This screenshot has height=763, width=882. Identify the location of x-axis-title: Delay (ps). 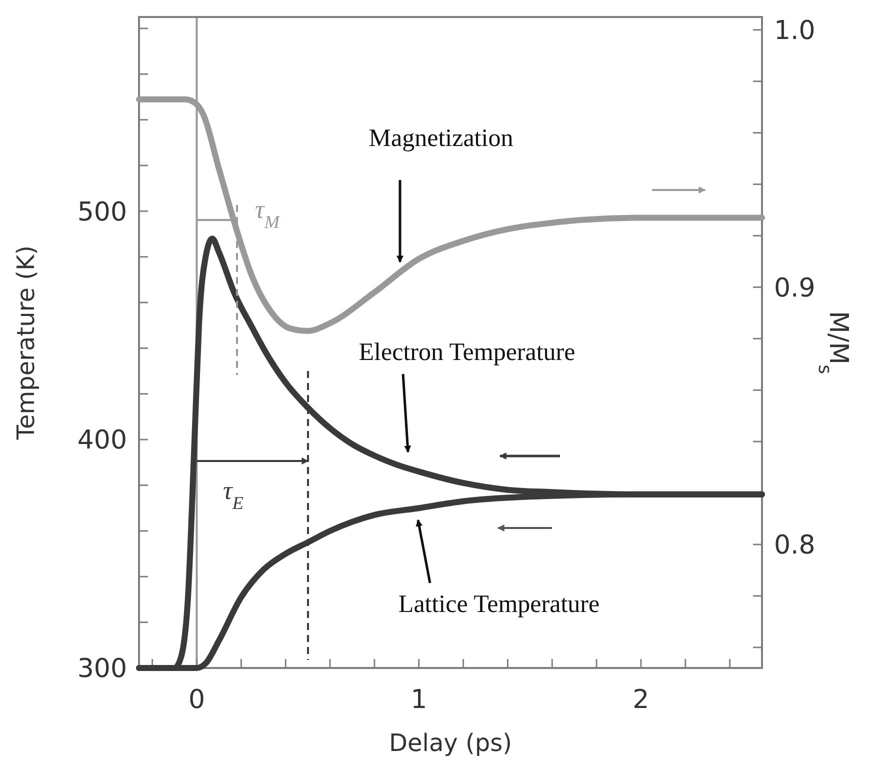
(450, 743).